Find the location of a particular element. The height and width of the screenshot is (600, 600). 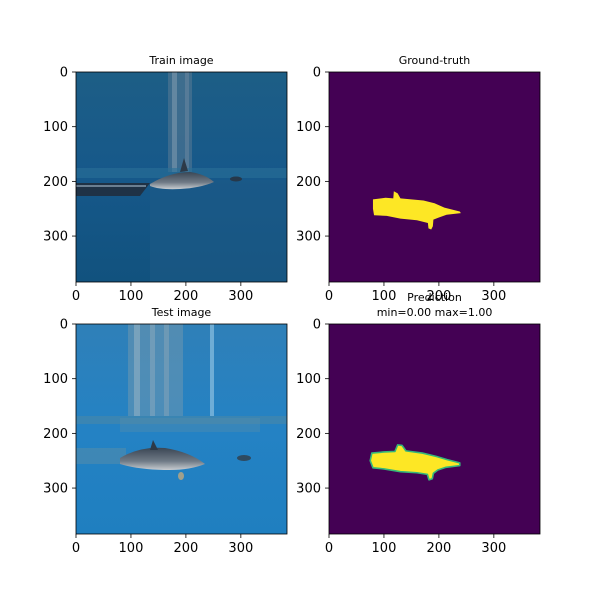

panel-ground-truth: Ground-truth is located at coordinates (434, 168).